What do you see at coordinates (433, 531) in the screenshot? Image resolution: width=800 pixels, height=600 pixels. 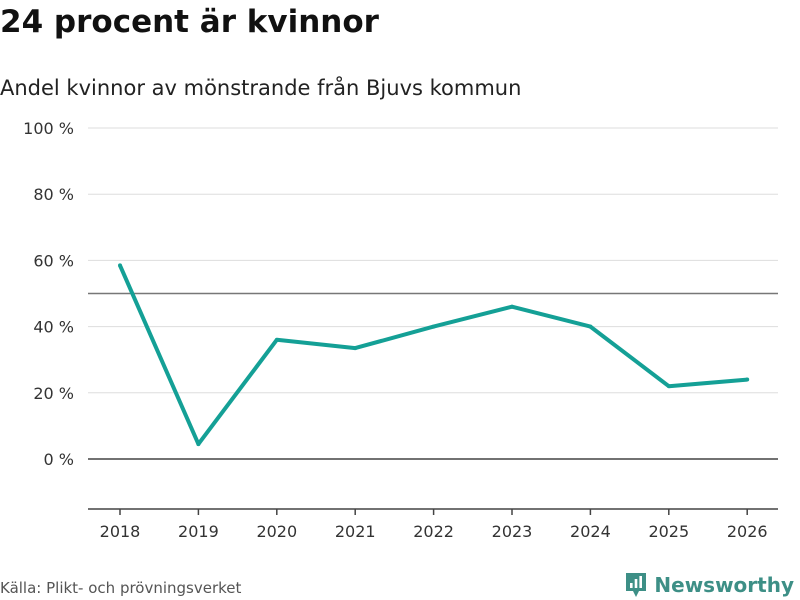 I see `x-tick-label: 2022` at bounding box center [433, 531].